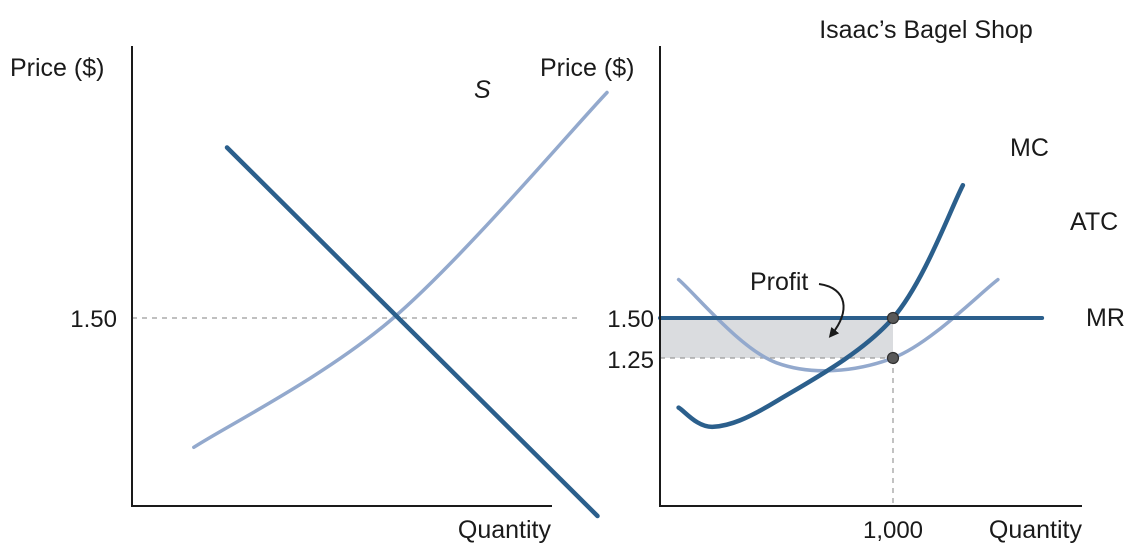 This screenshot has width=1132, height=560. What do you see at coordinates (1036, 530) in the screenshot?
I see `firm-x-axis-label: Quantity` at bounding box center [1036, 530].